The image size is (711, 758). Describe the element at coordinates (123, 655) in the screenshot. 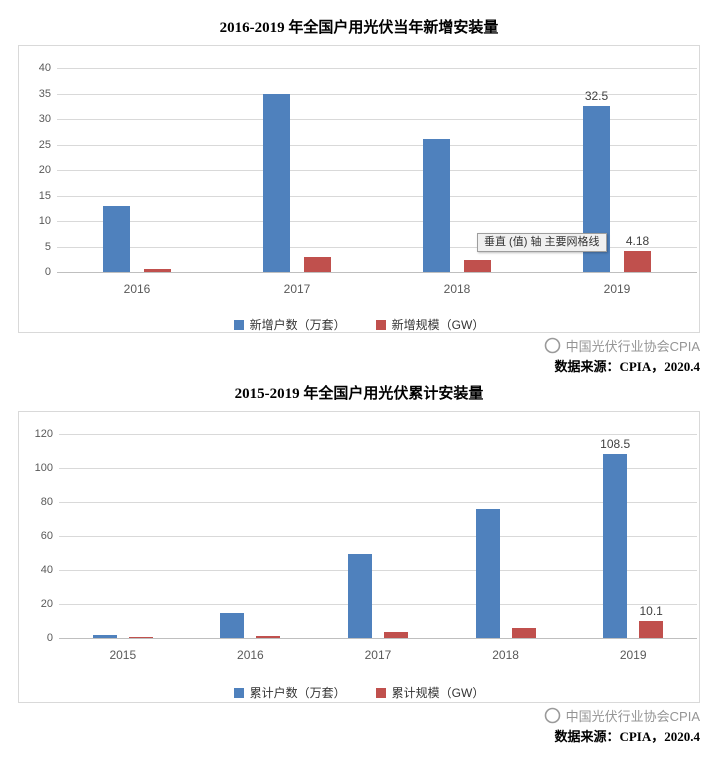

I see `x-axis-label: 2015` at that location.